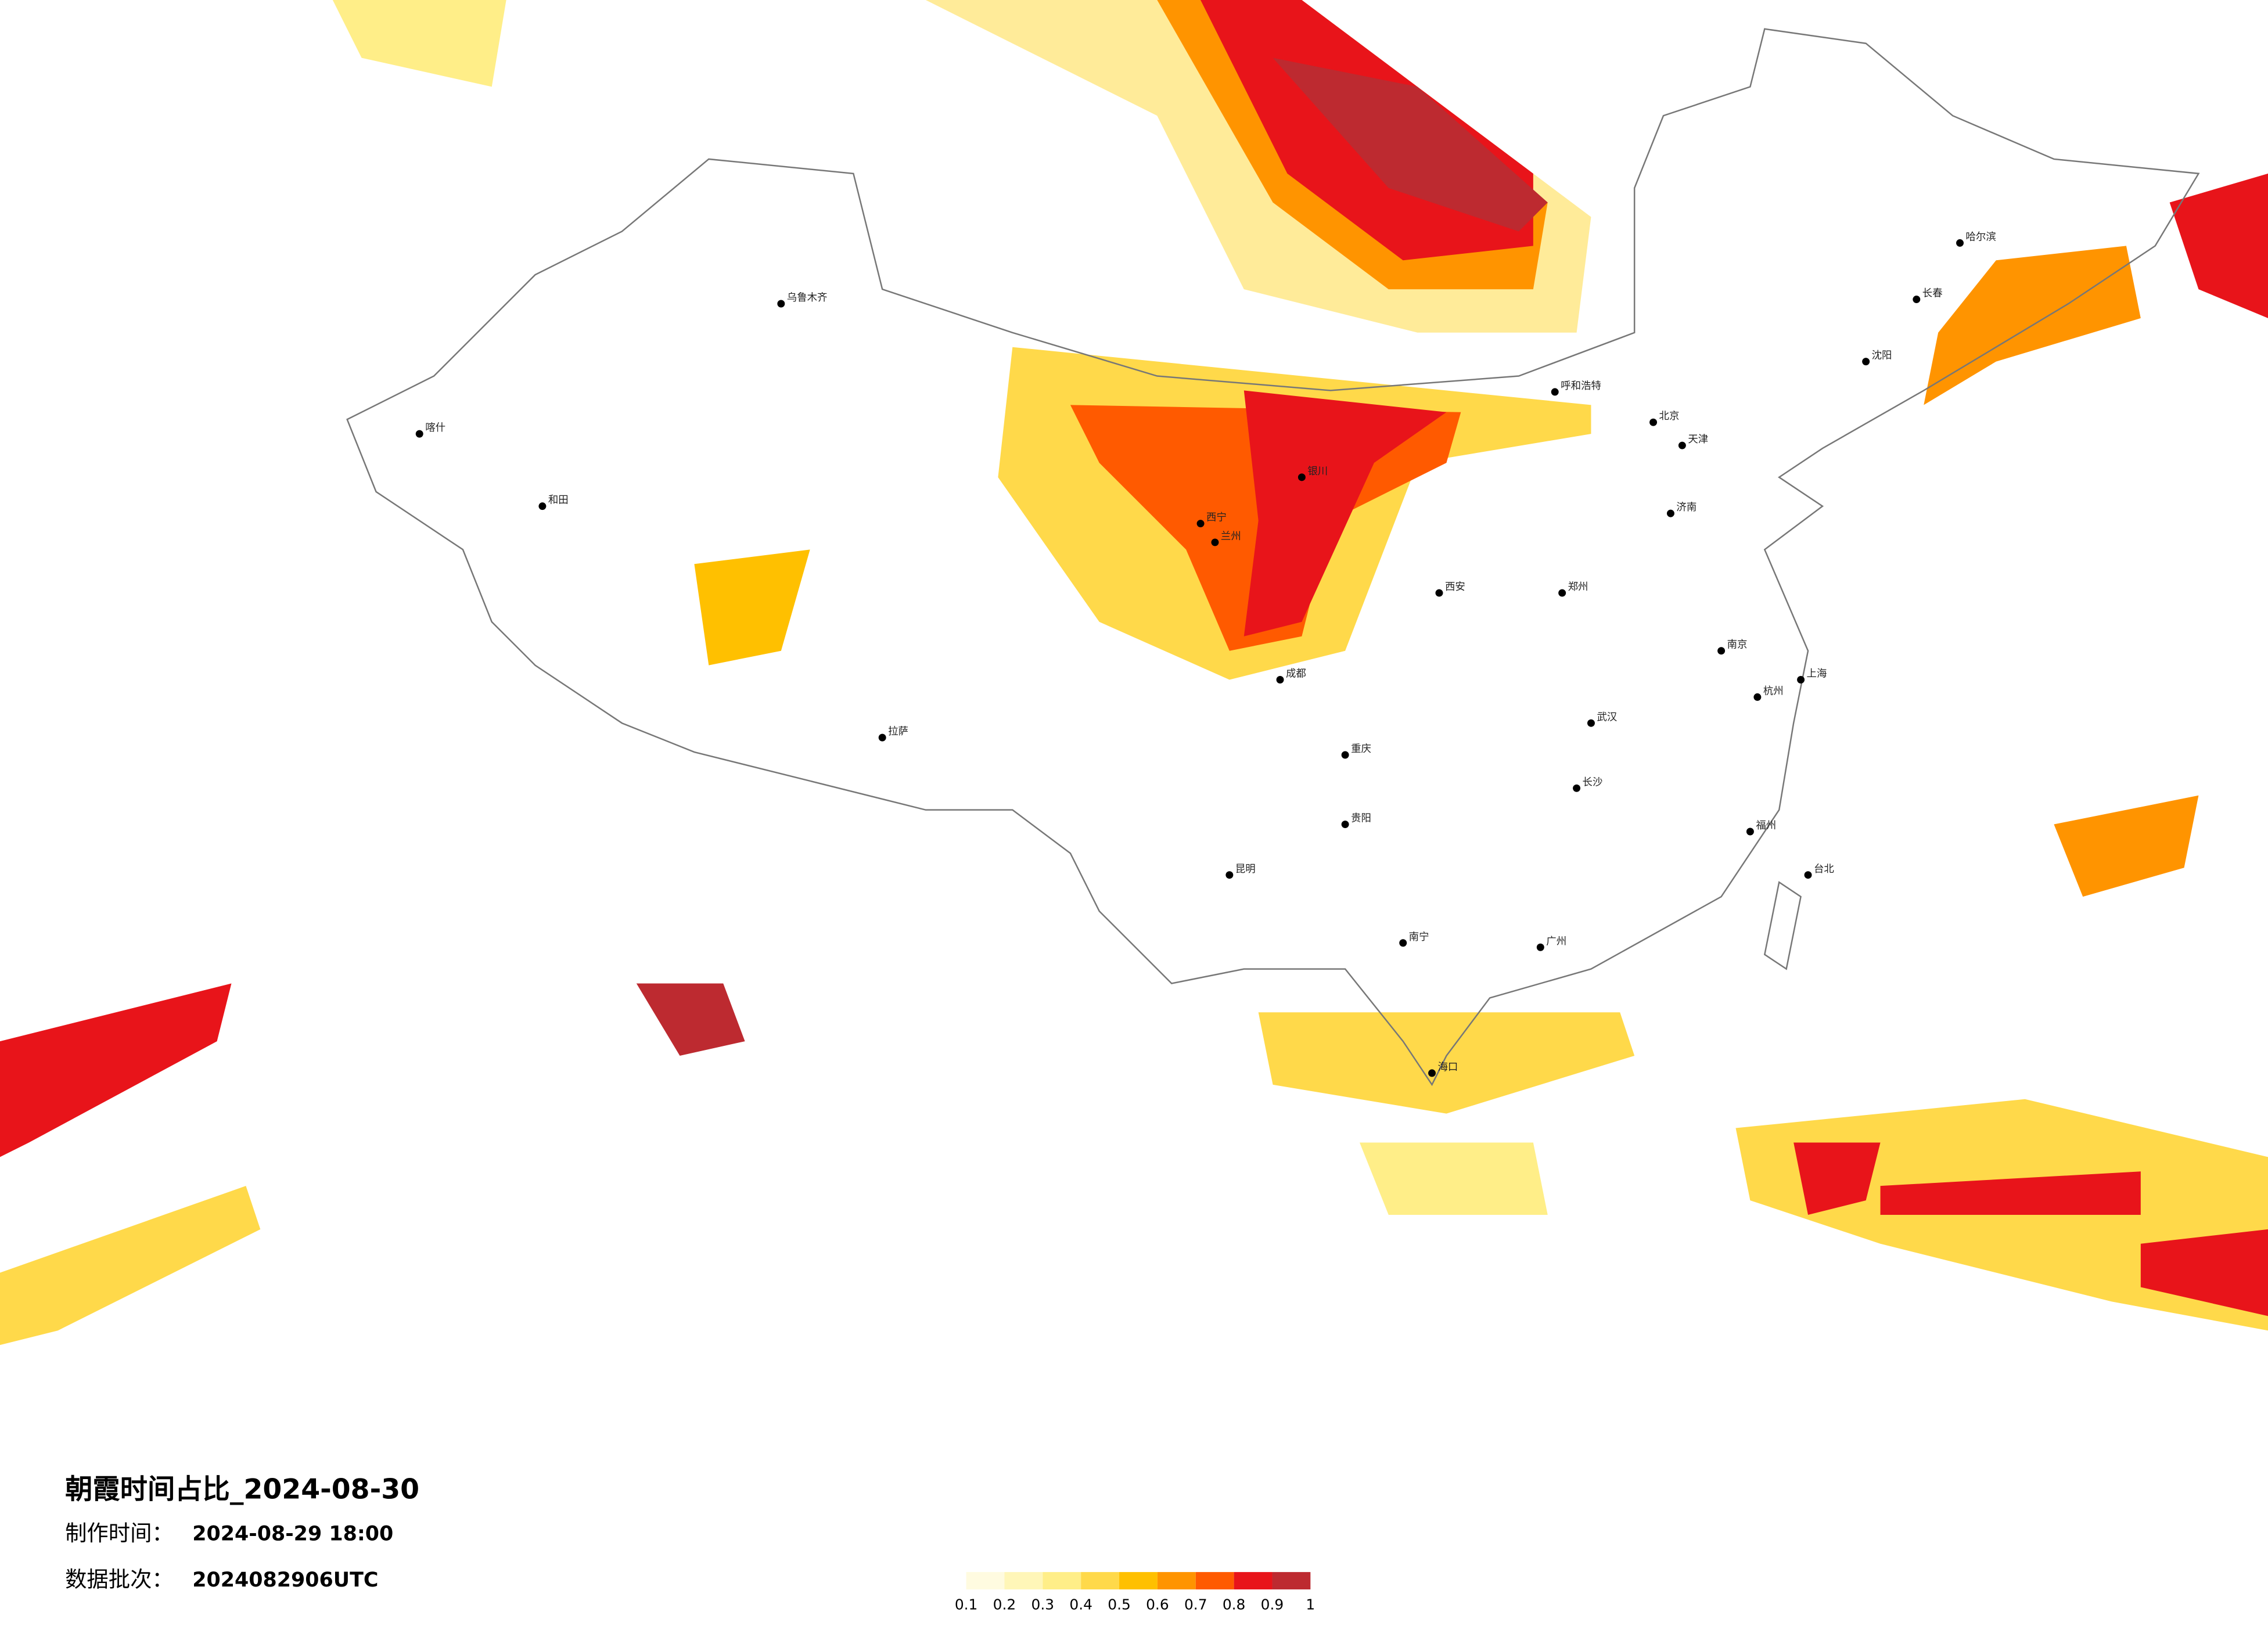 The image size is (2268, 1626). What do you see at coordinates (1882, 356) in the screenshot?
I see `city-label: 沈阳` at bounding box center [1882, 356].